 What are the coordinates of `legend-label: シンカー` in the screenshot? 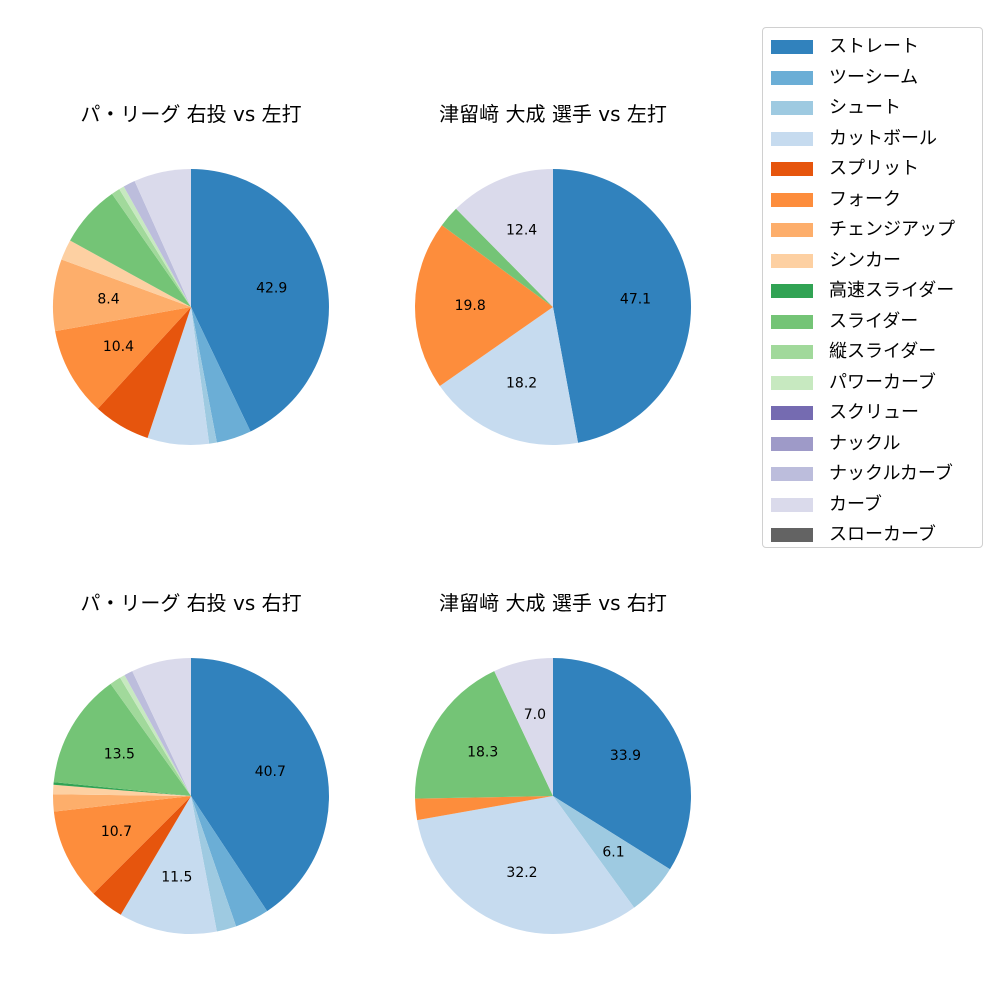 It's located at (865, 260).